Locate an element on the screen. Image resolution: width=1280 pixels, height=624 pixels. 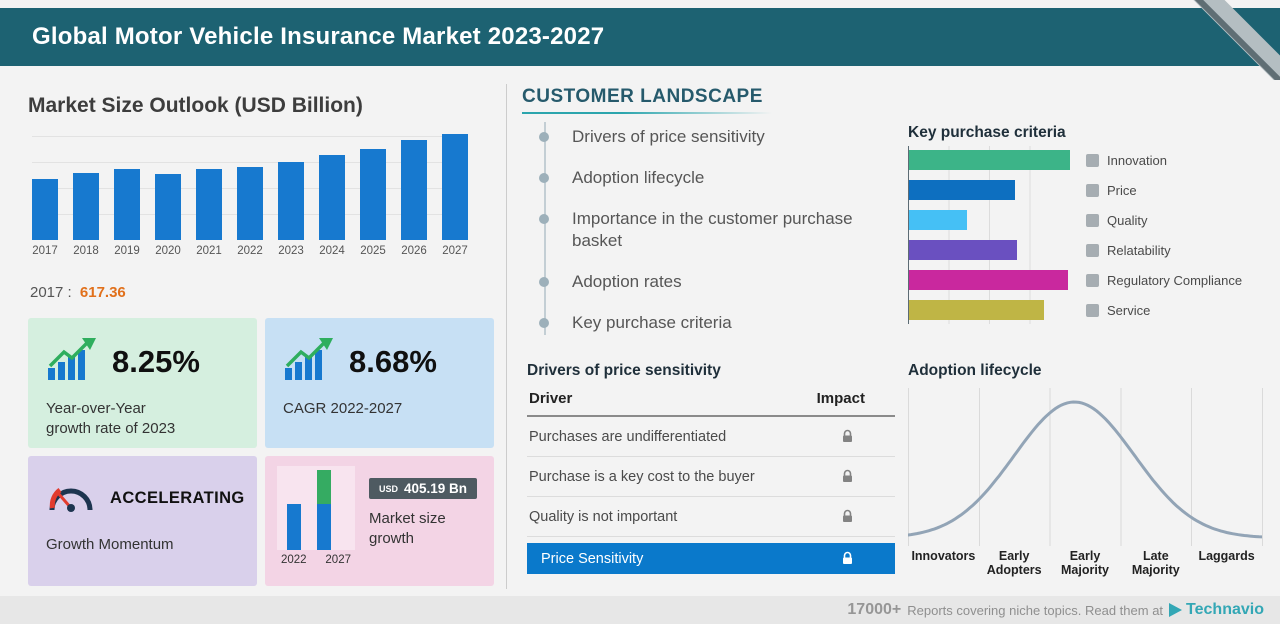
report-count: 17000+ is located at coordinates (874, 609).